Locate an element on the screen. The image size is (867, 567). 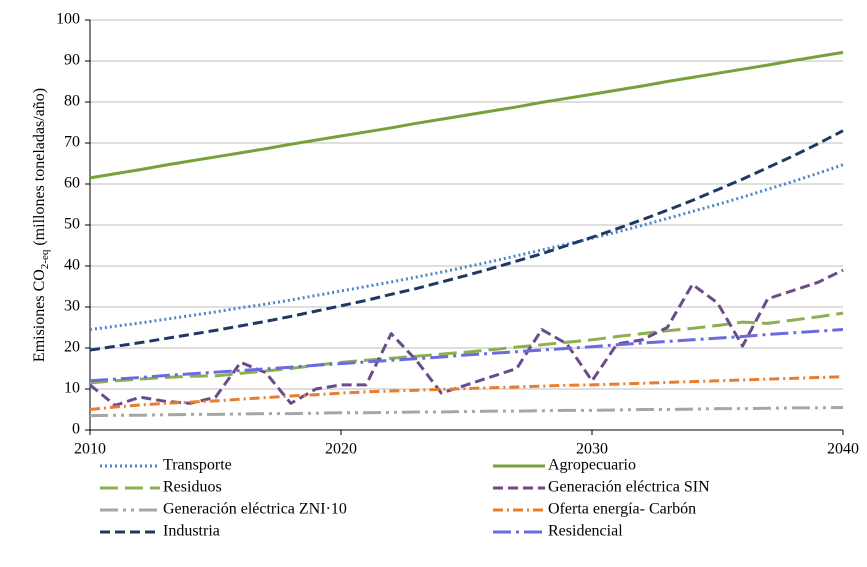
y-tick-label: 90 is located at coordinates (72, 60).